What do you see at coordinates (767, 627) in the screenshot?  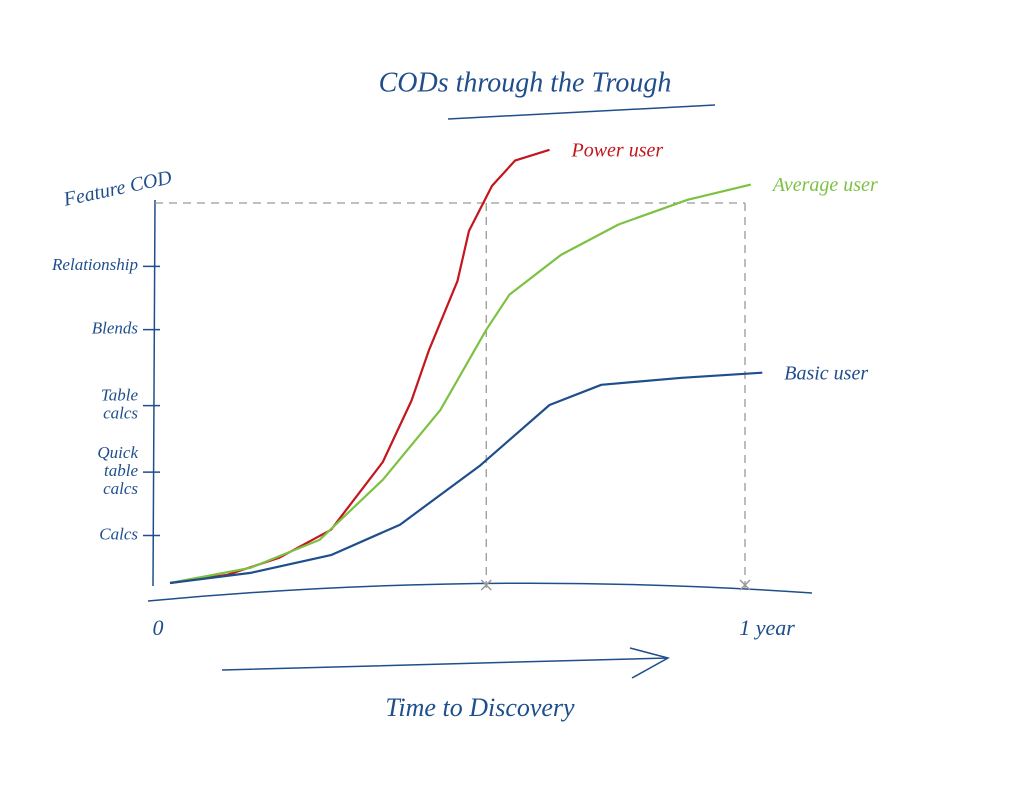 I see `x-tick-label: 1 year` at bounding box center [767, 627].